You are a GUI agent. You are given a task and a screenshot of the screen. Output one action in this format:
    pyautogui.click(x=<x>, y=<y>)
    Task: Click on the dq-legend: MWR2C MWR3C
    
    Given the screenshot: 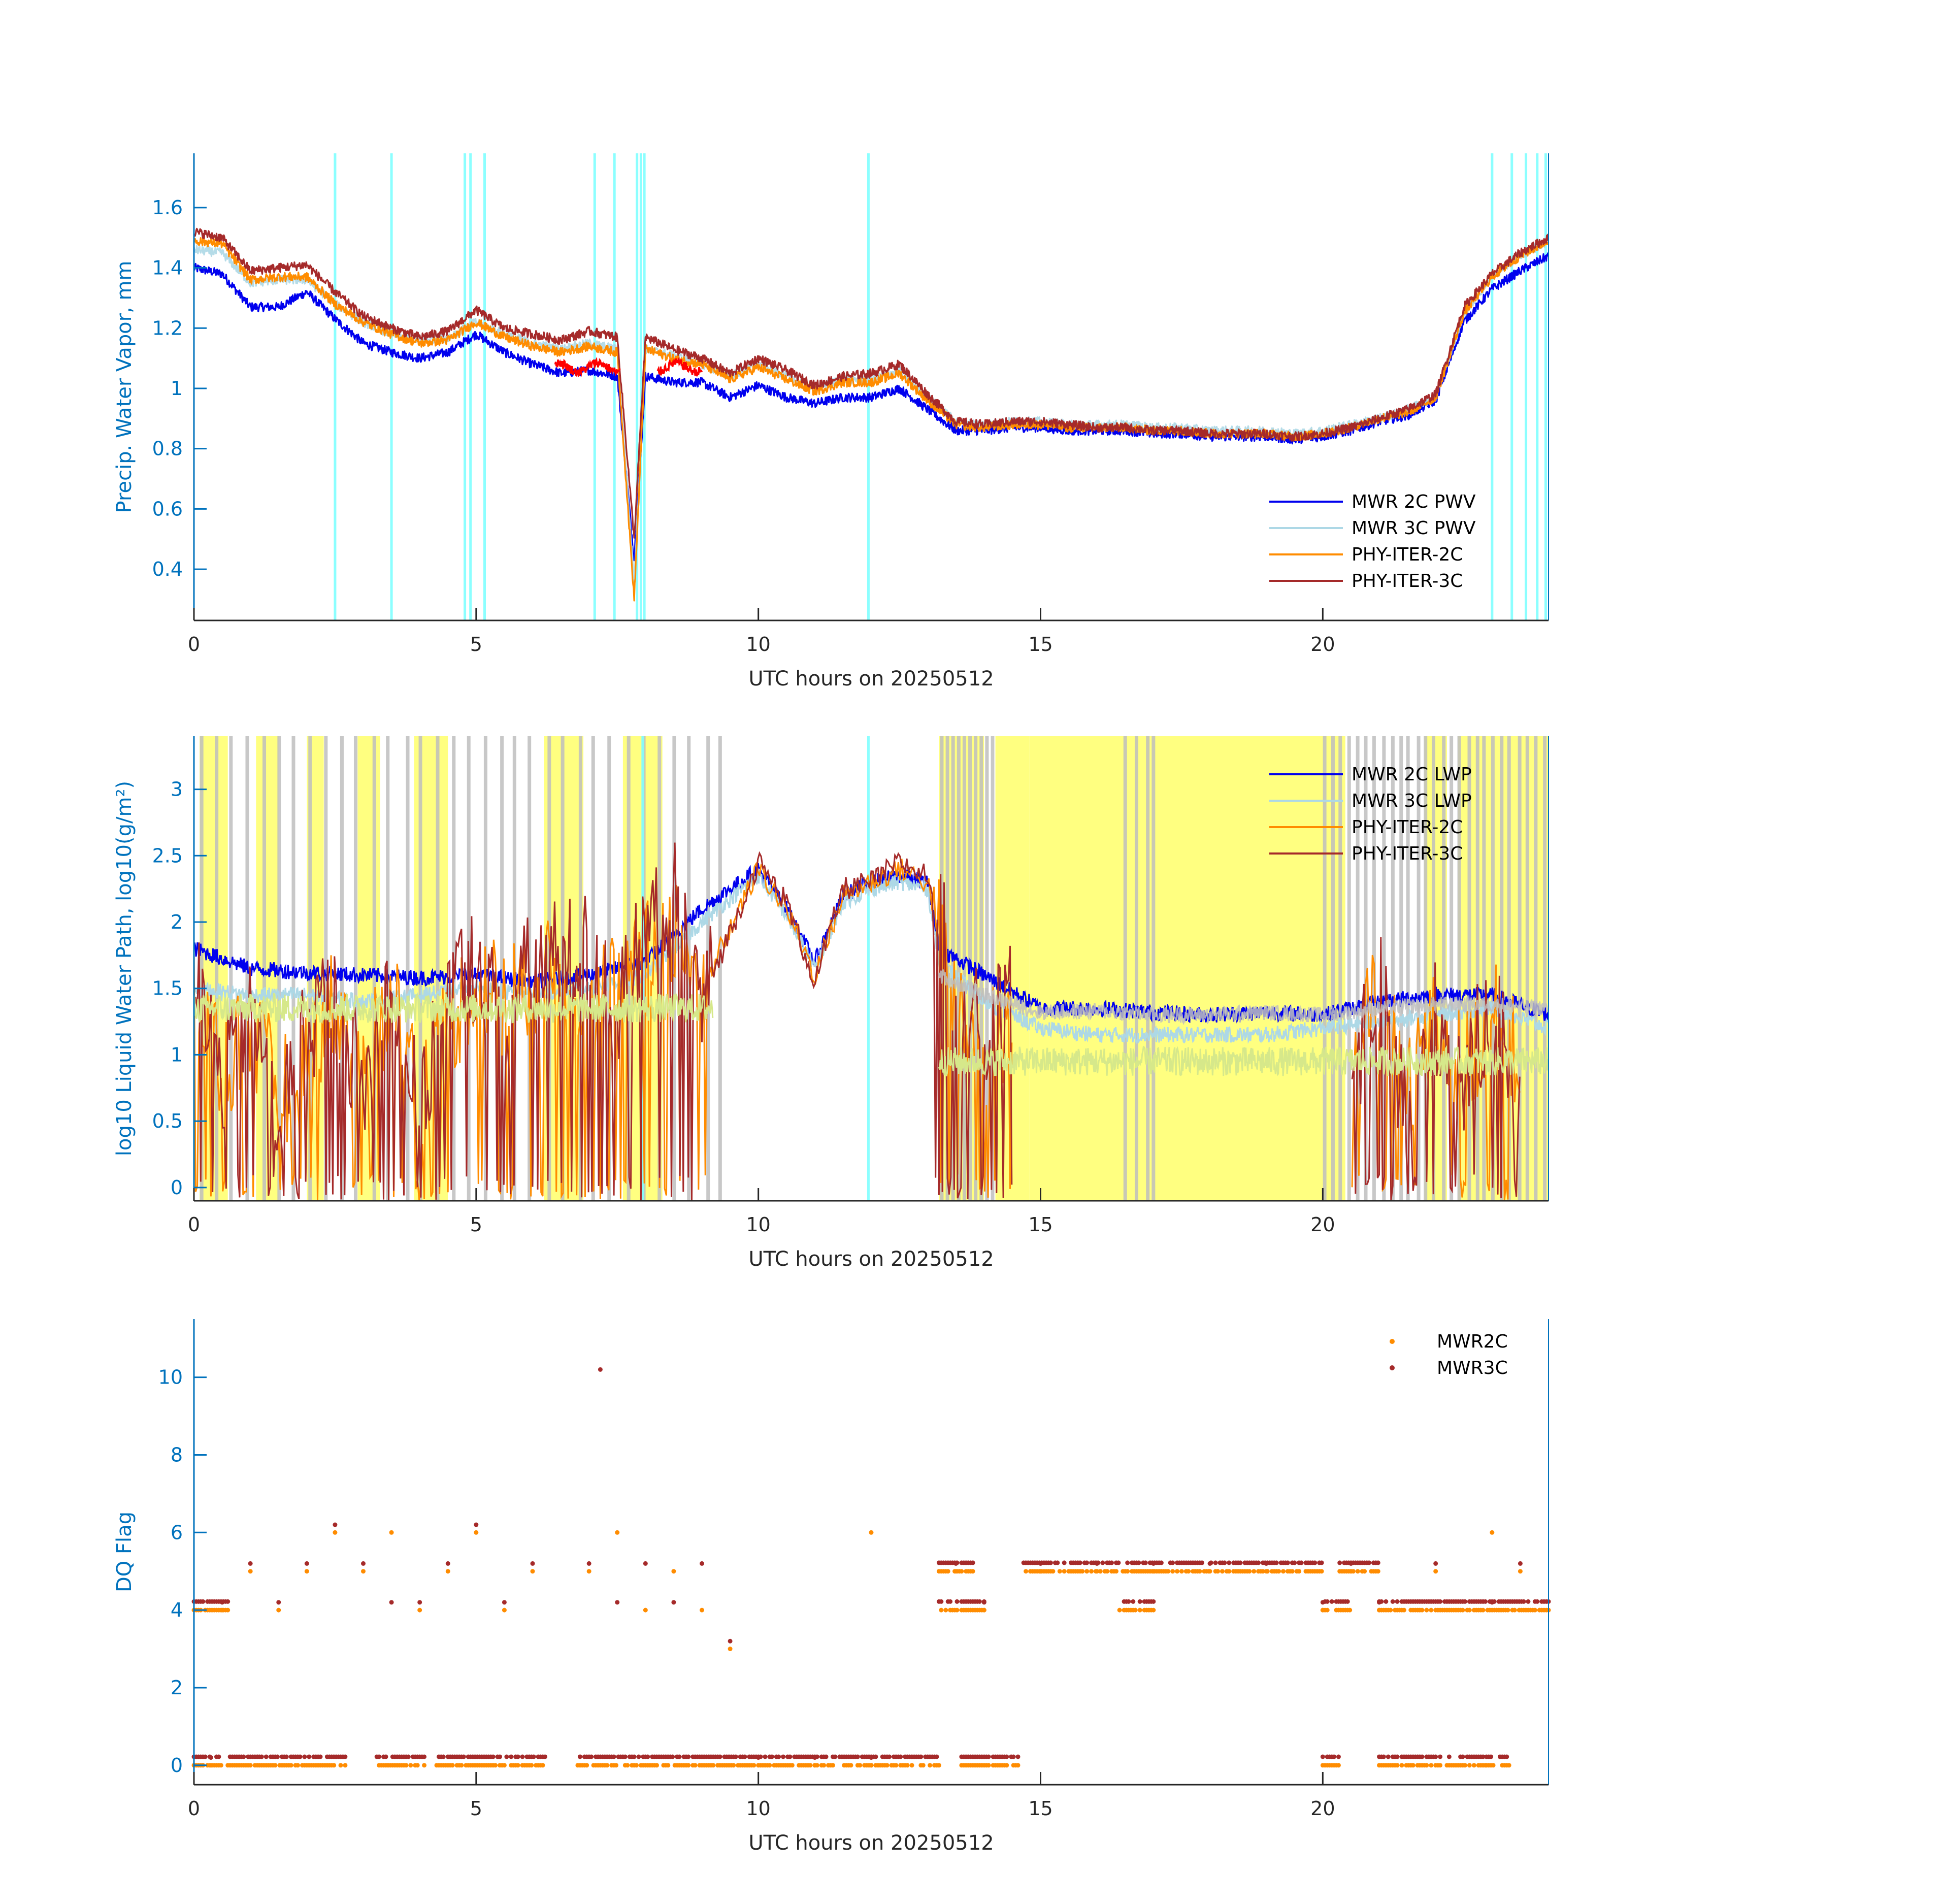 What is the action you would take?
    pyautogui.click(x=1449, y=1355)
    